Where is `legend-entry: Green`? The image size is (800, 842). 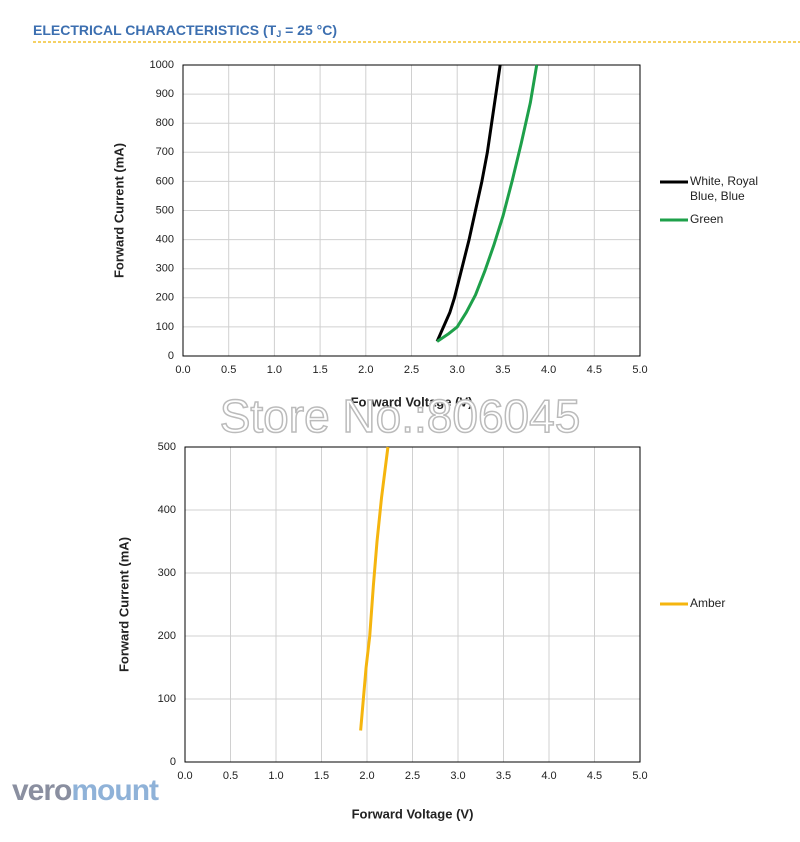
legend-entry: Green is located at coordinates (707, 219).